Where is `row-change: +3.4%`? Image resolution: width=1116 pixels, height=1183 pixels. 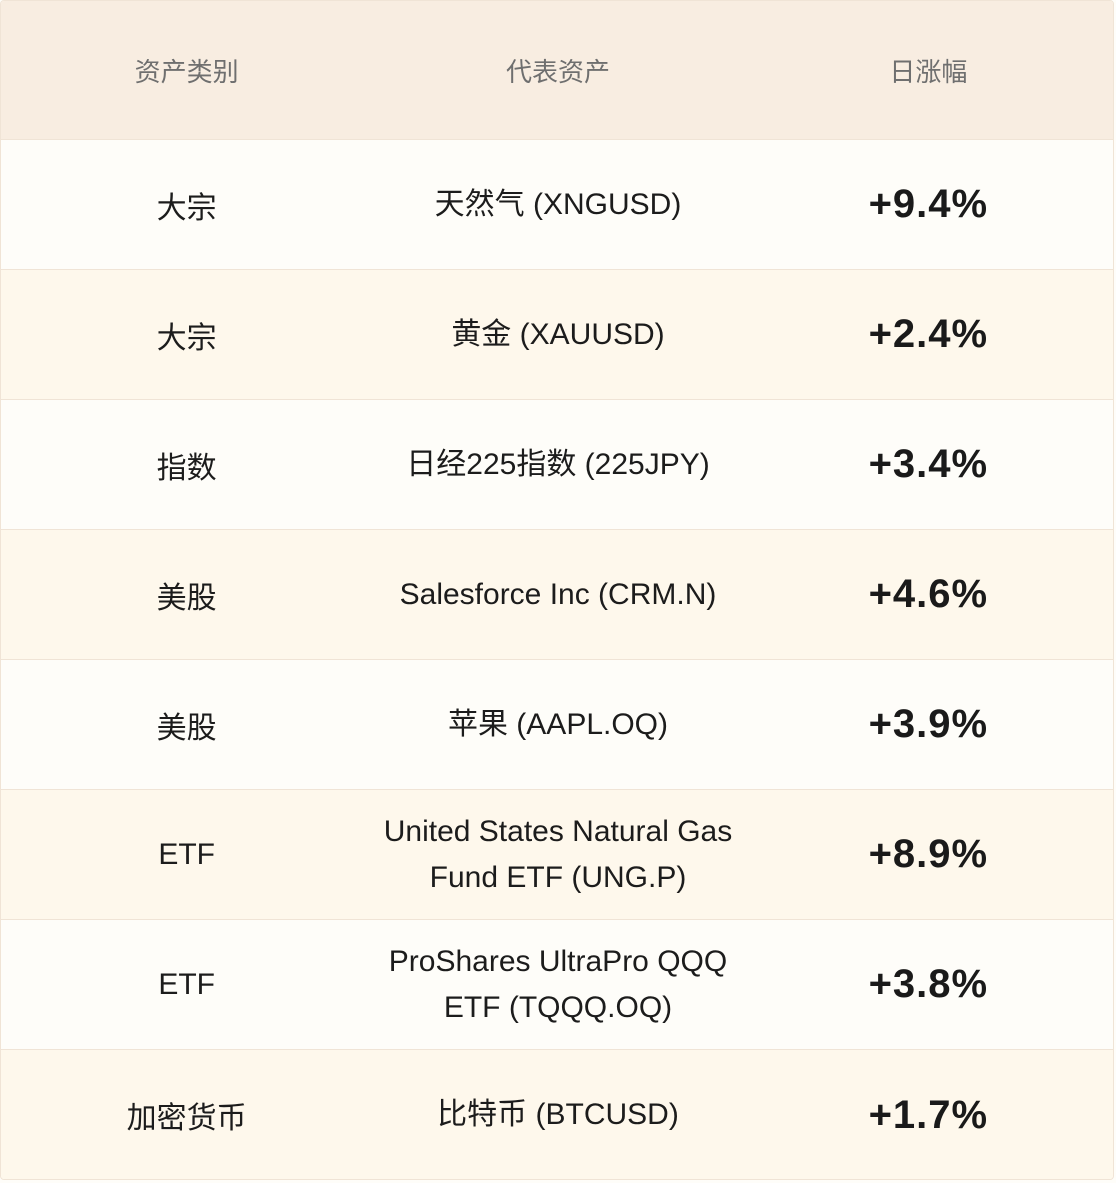 row-change: +3.4% is located at coordinates (928, 464).